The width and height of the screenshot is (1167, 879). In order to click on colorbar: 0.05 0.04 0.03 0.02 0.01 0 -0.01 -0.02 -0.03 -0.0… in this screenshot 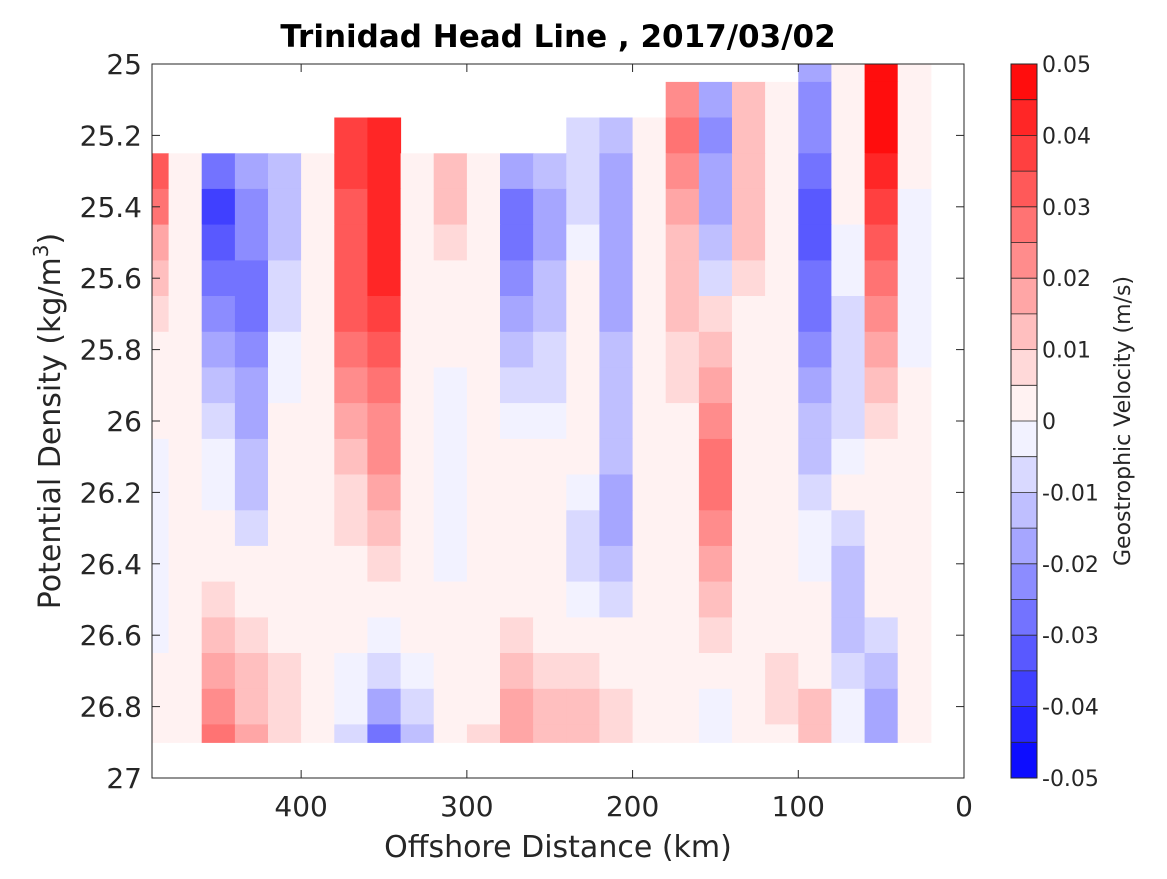, I will do `click(1054, 422)`.